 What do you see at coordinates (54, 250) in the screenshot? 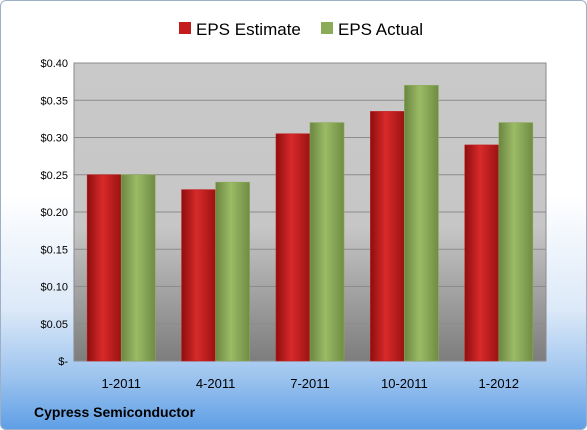
I see `y-tick-label: $0.15` at bounding box center [54, 250].